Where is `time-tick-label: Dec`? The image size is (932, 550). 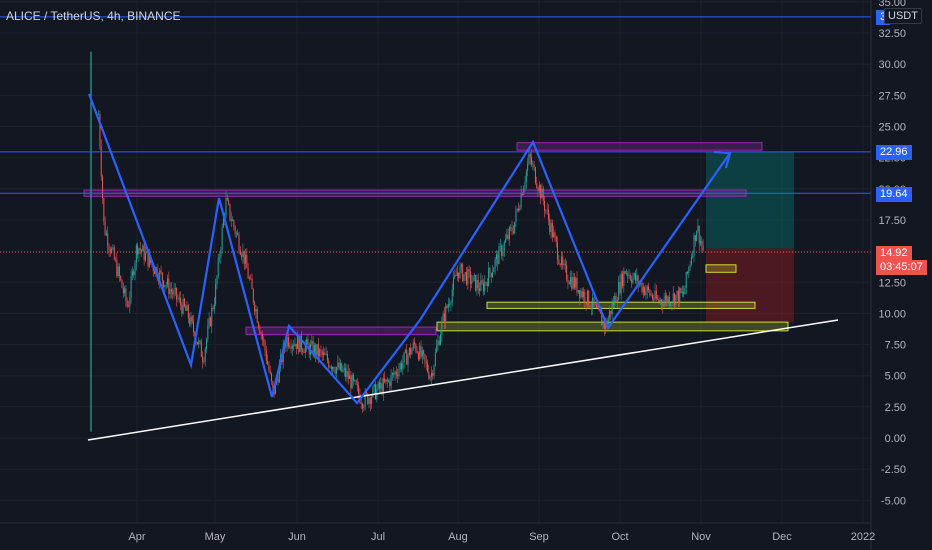 time-tick-label: Dec is located at coordinates (782, 537).